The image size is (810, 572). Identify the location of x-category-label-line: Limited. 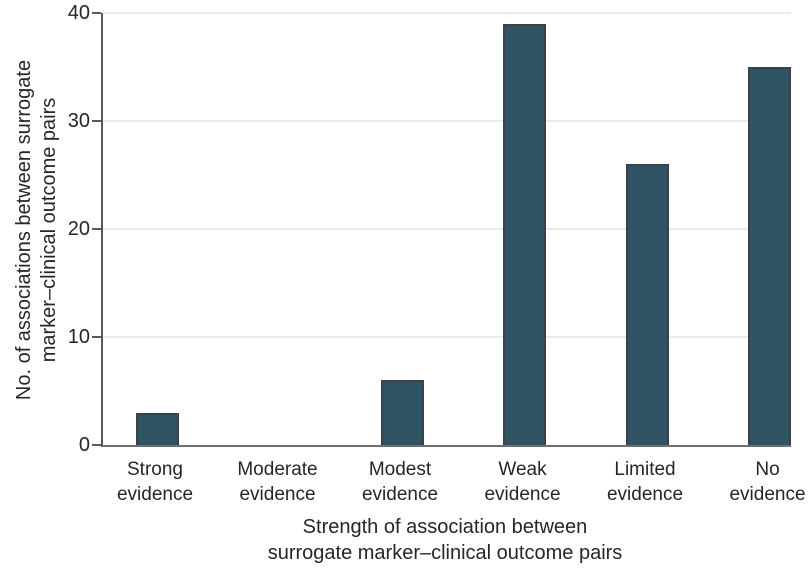
(645, 469).